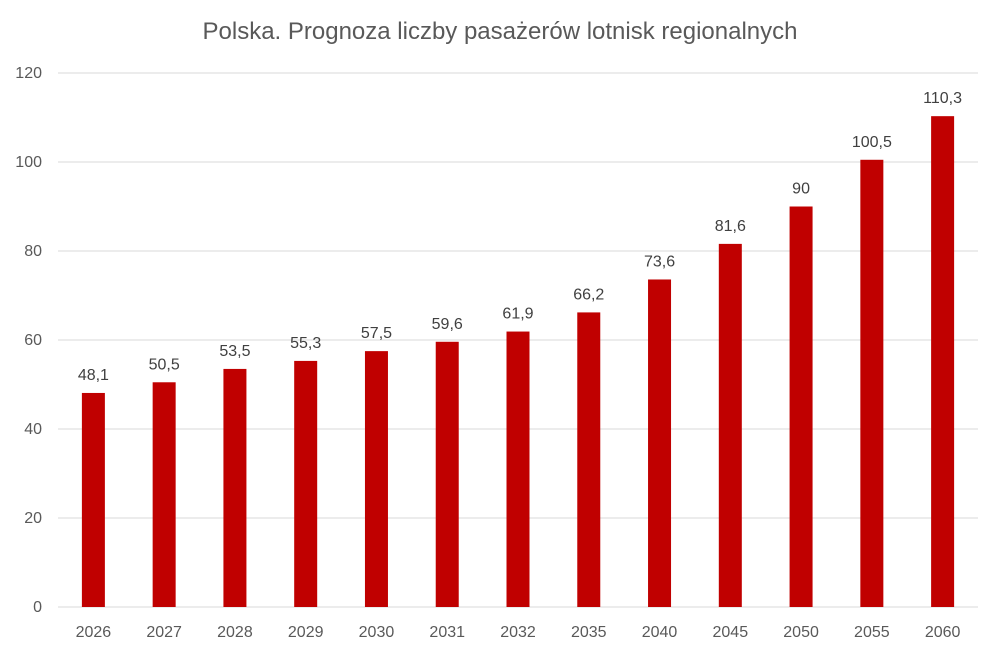 Image resolution: width=1000 pixels, height=654 pixels. Describe the element at coordinates (33, 340) in the screenshot. I see `y-tick-label: 60` at that location.